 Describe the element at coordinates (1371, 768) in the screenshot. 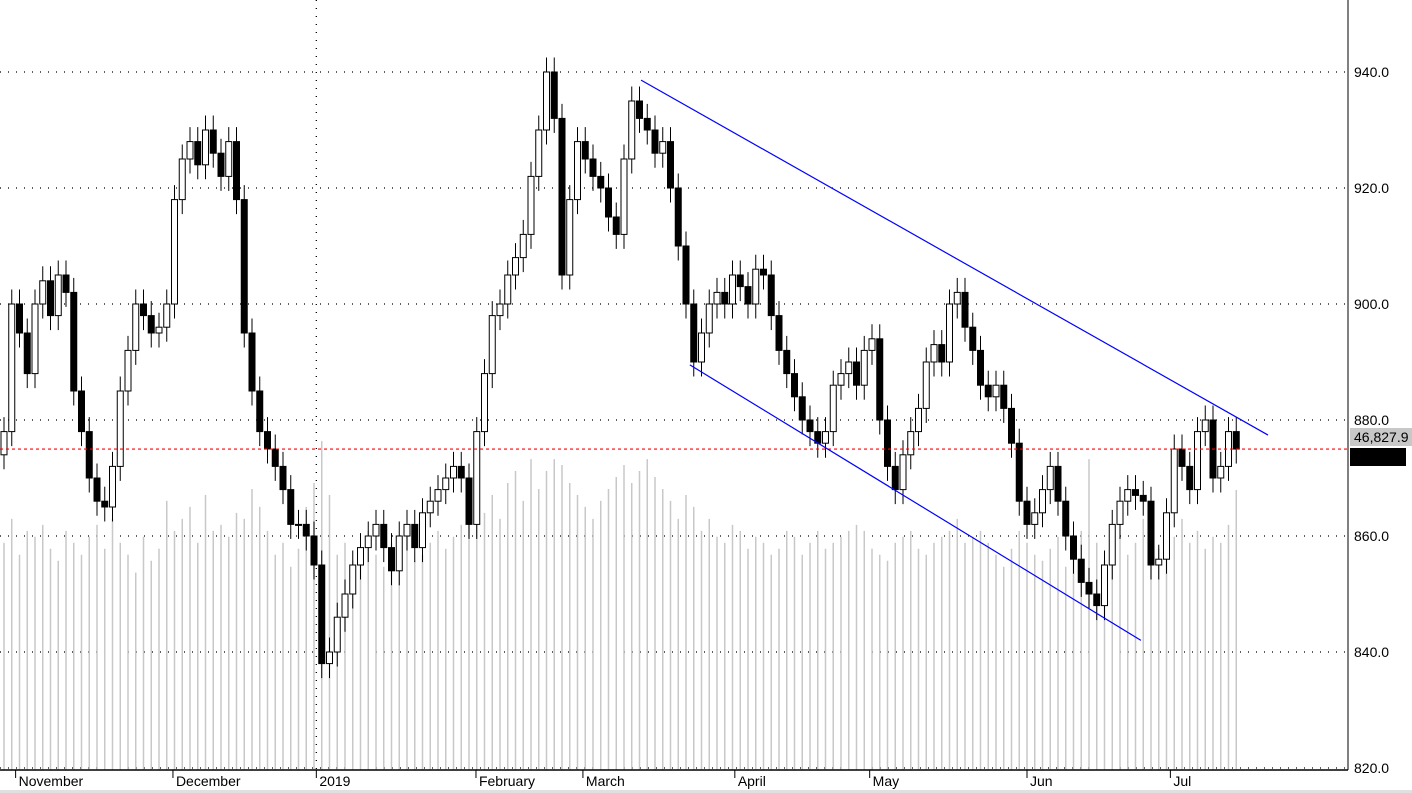

I see `y-tick-label: 820.0` at that location.